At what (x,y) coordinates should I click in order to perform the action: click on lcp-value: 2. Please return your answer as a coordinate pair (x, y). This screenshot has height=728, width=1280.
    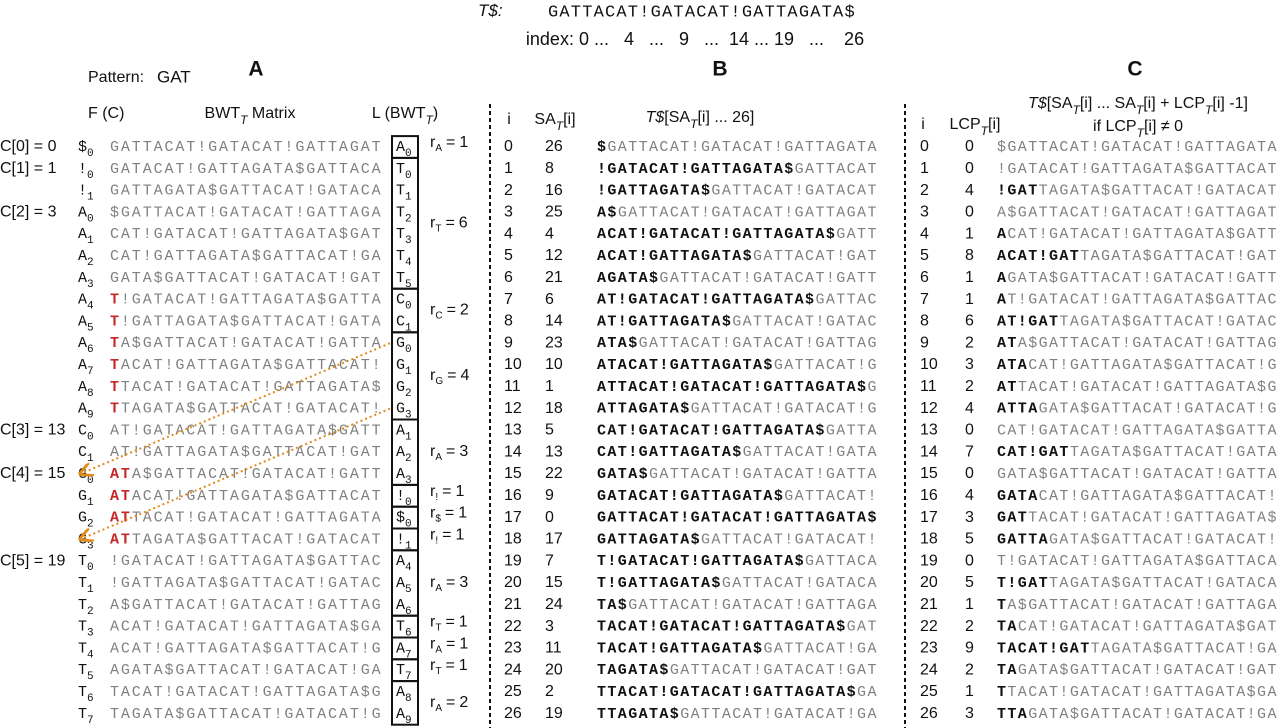
    Looking at the image, I should click on (969, 386).